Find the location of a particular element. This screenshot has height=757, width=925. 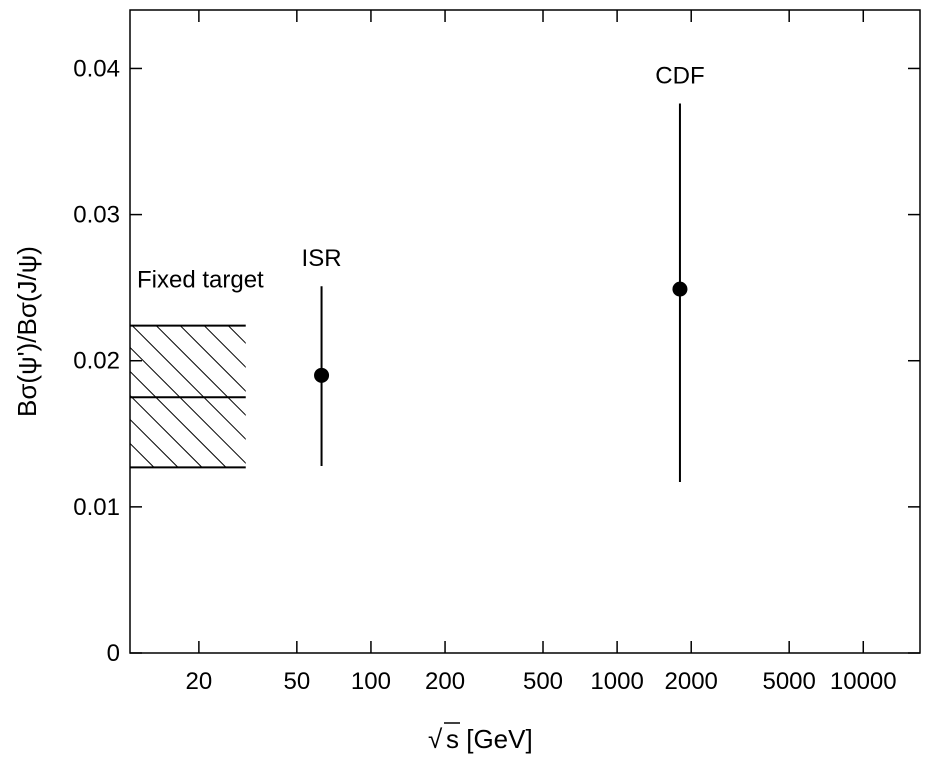

y-tick-label: 0.01 is located at coordinates (96, 507).